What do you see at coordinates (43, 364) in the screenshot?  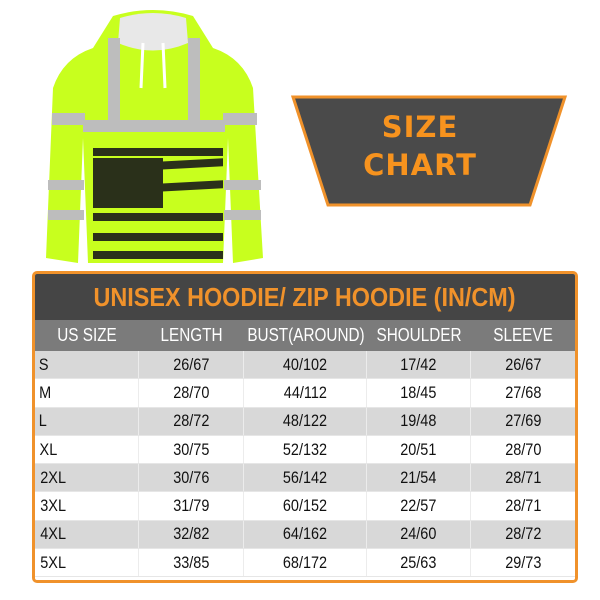 I see `cell-value: S` at bounding box center [43, 364].